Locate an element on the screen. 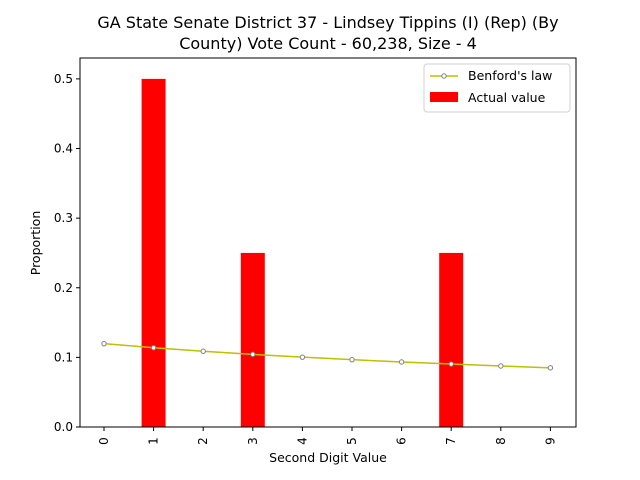 The width and height of the screenshot is (640, 480). x-axis-label: Second Digit Value is located at coordinates (328, 457).